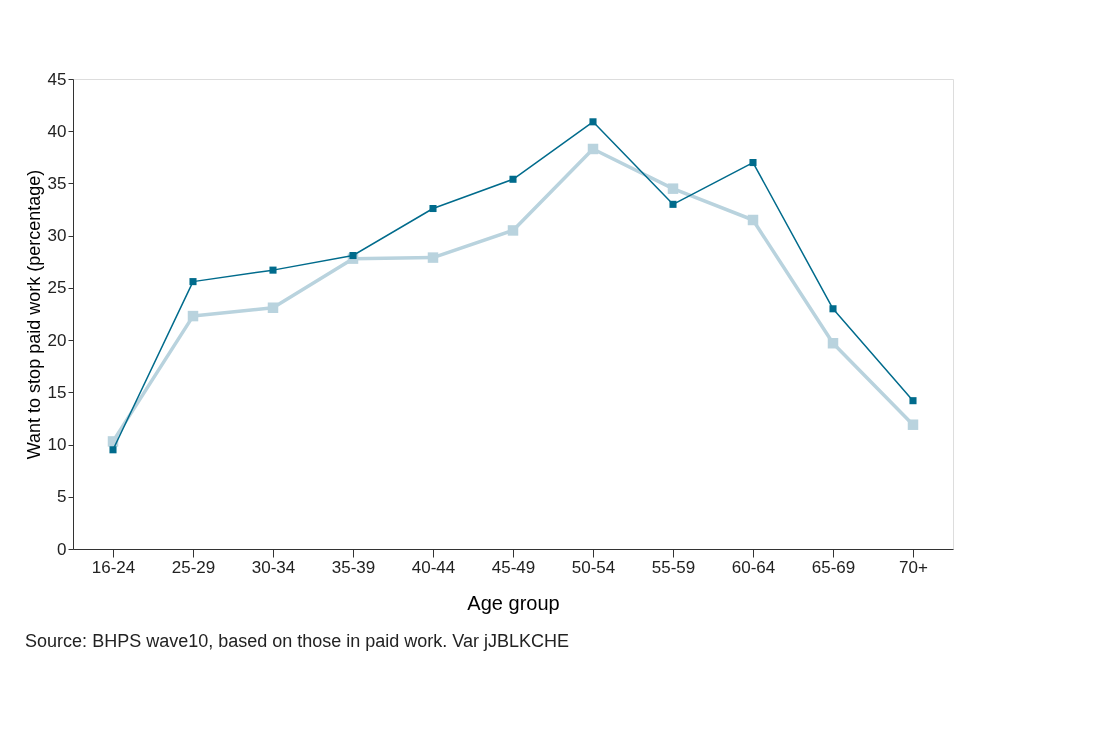 This screenshot has width=1103, height=730. What do you see at coordinates (753, 567) in the screenshot?
I see `x-tick-label: 60-64` at bounding box center [753, 567].